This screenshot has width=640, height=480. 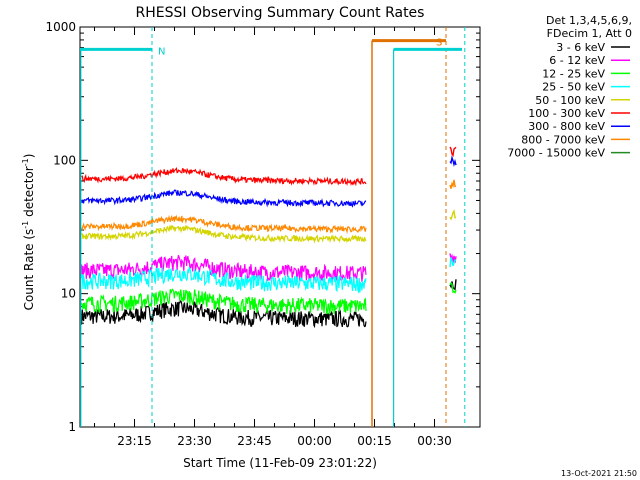 What do you see at coordinates (64, 160) in the screenshot?
I see `y-tick-label: 100` at bounding box center [64, 160].